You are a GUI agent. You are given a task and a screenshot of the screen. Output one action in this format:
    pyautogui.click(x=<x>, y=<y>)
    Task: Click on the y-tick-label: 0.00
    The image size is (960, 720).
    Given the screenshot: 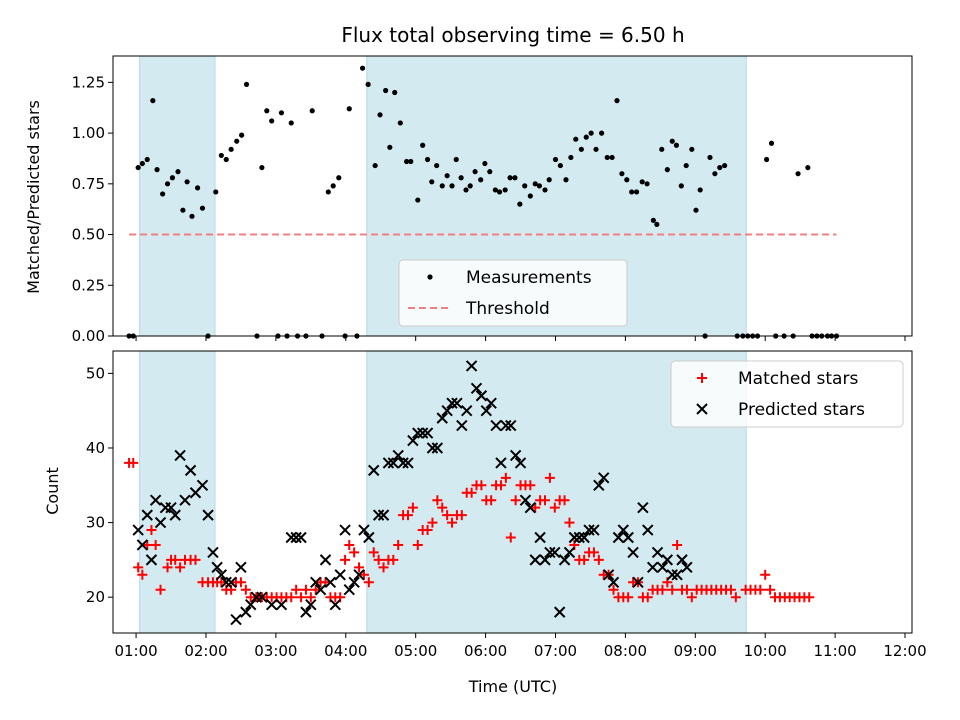 What is the action you would take?
    pyautogui.click(x=88, y=336)
    